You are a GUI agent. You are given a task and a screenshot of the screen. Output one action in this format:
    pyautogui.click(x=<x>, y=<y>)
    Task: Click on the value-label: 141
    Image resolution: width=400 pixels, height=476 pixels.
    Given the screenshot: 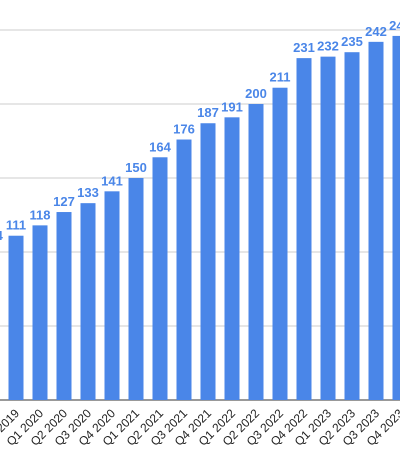 What is the action you would take?
    pyautogui.click(x=112, y=180)
    